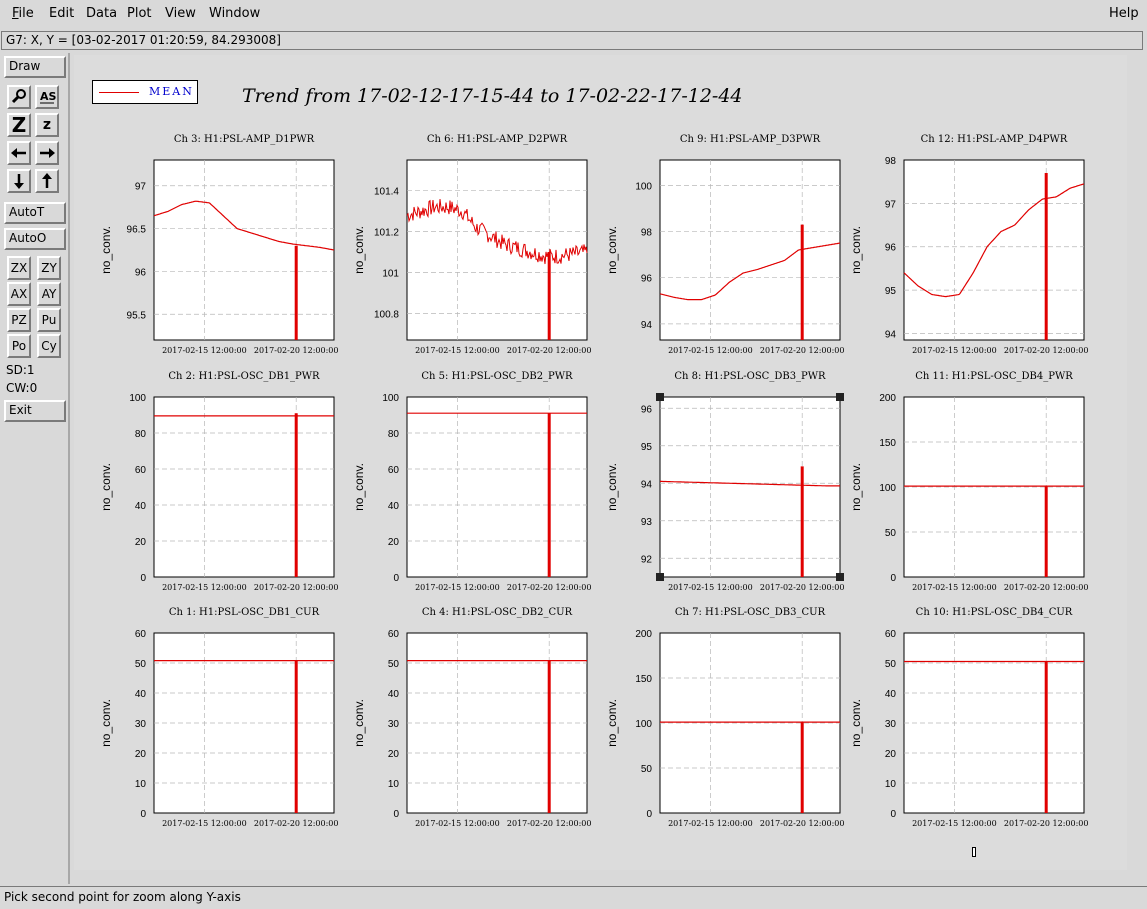  What do you see at coordinates (1124, 13) in the screenshot?
I see `menu-help: Help` at bounding box center [1124, 13].